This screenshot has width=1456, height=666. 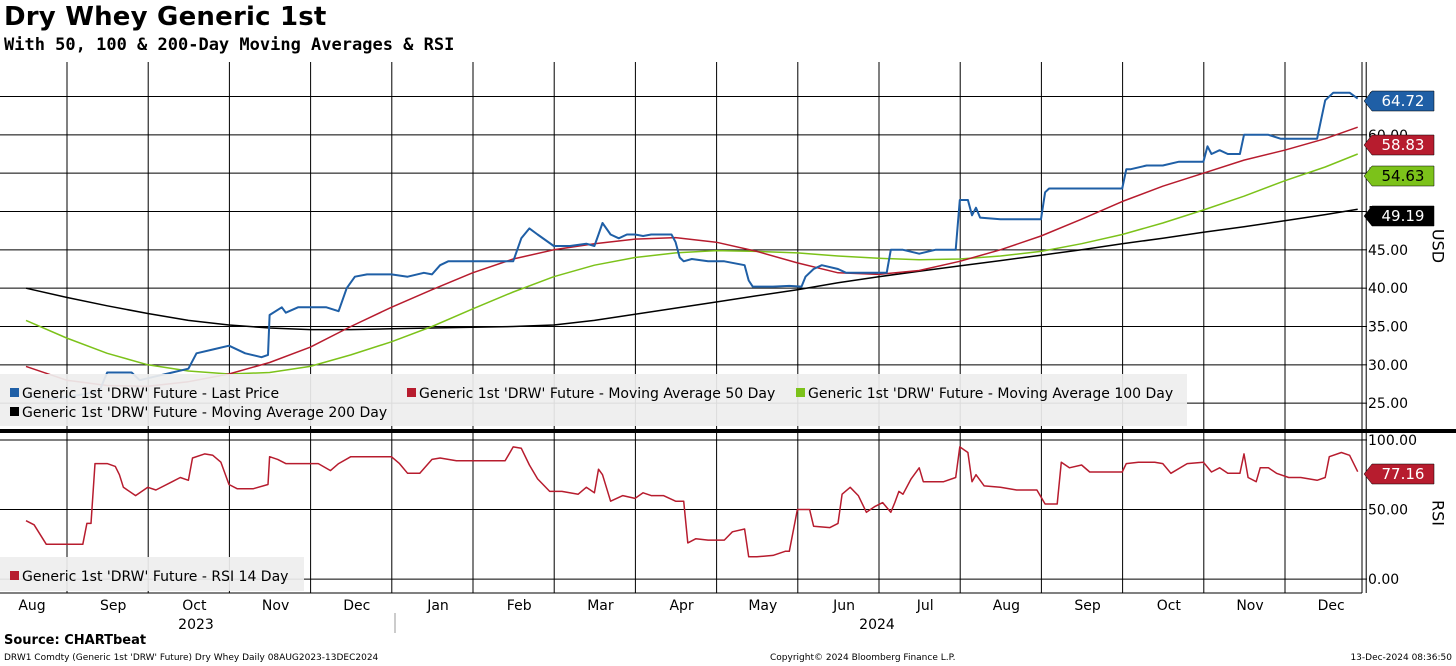 What do you see at coordinates (14, 392) in the screenshot?
I see `legend-swatch-last` at bounding box center [14, 392].